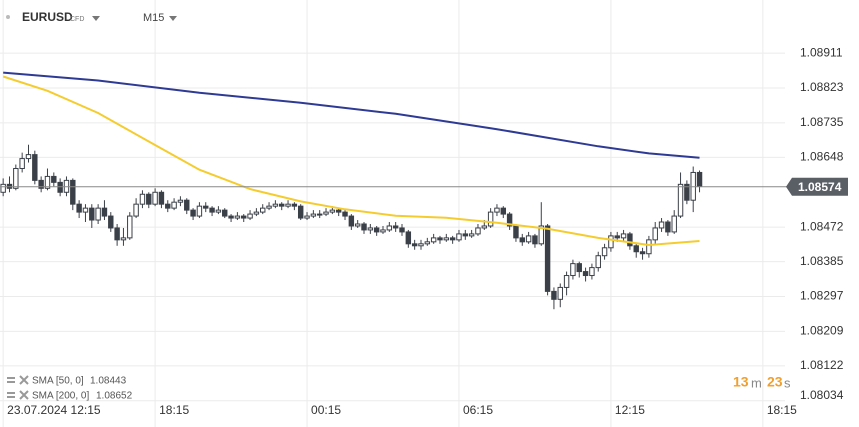 This screenshot has width=859, height=427. Describe the element at coordinates (787, 382) in the screenshot. I see `countdown-unit: s` at that location.